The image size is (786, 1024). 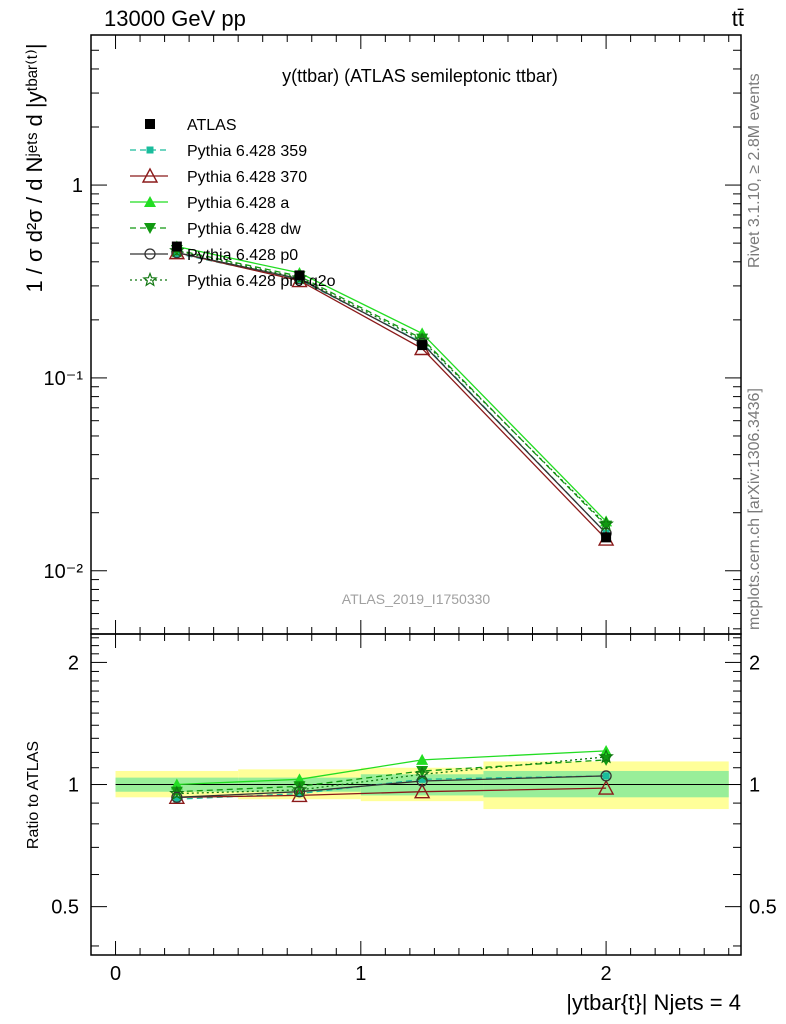 What do you see at coordinates (416, 599) in the screenshot?
I see `analysis-watermark: ATLAS_2019_I1750330` at bounding box center [416, 599].